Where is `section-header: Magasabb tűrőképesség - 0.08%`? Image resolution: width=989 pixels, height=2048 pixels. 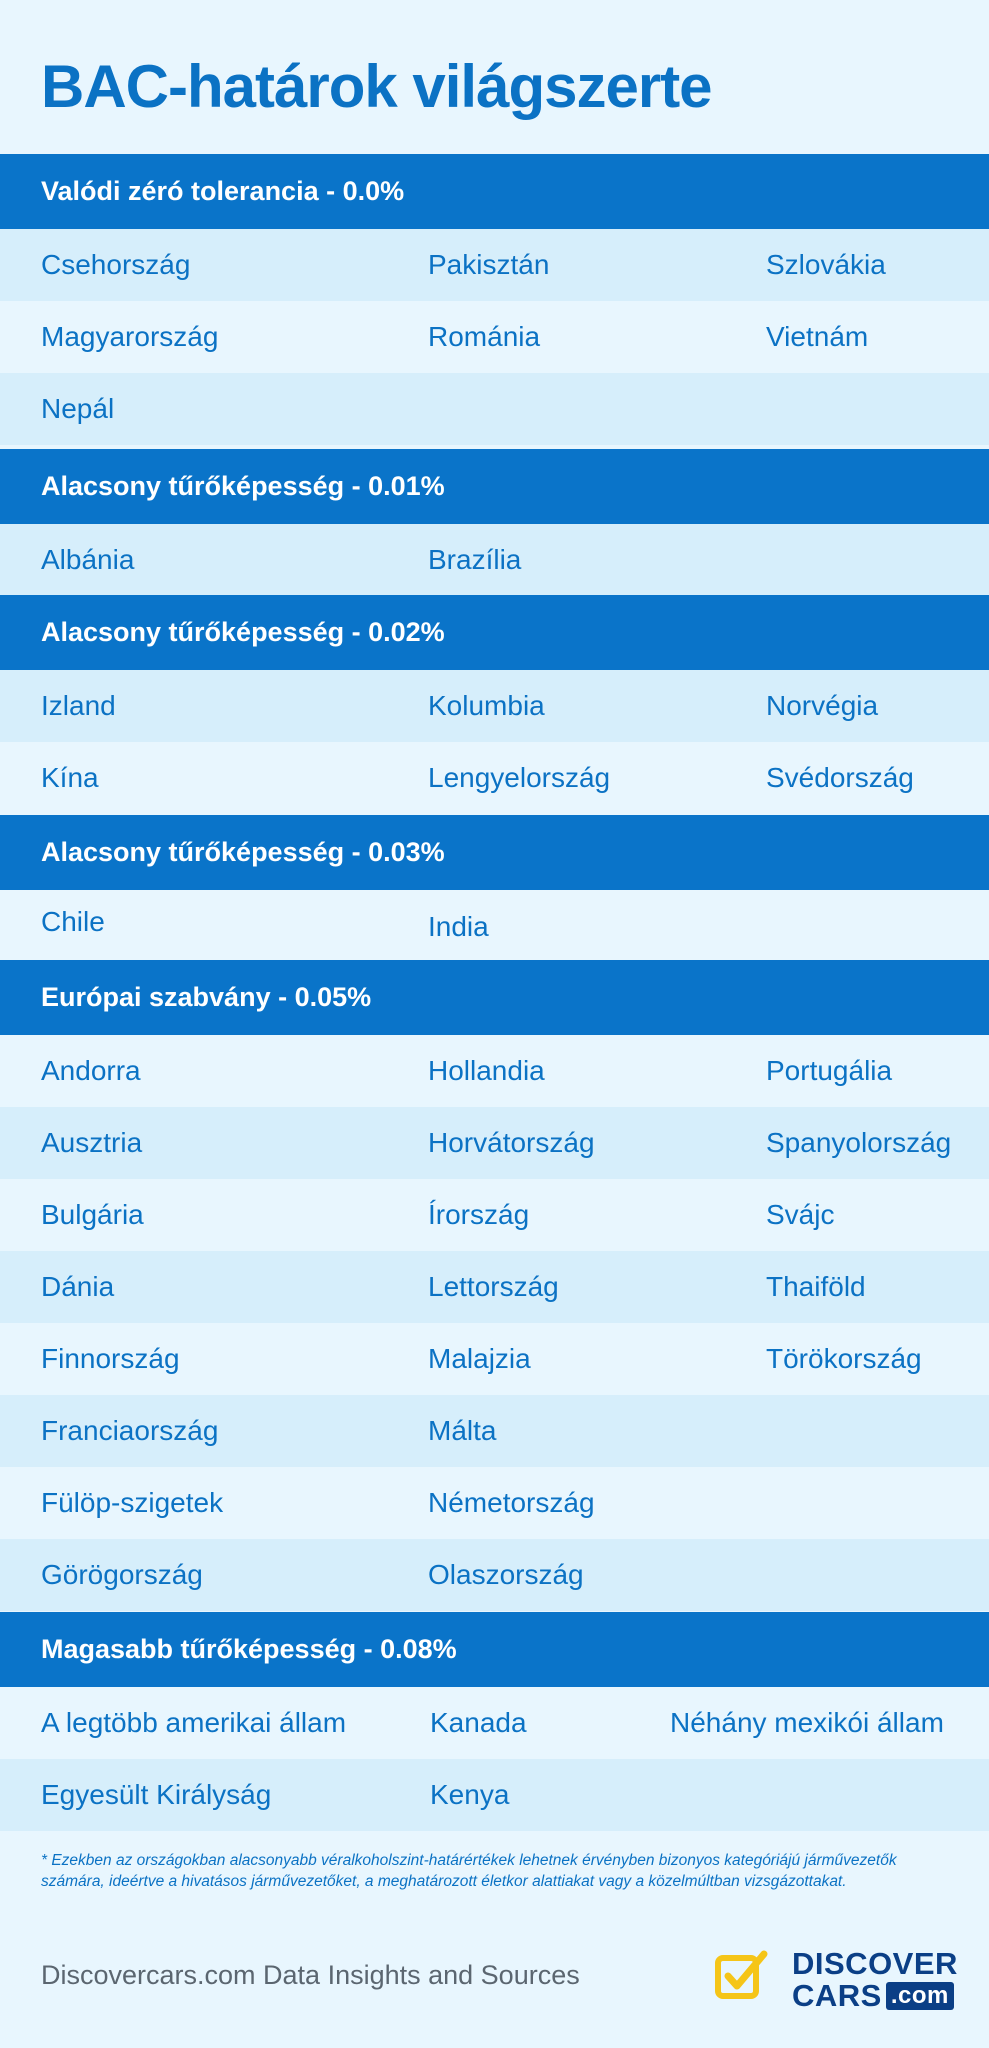
section-header: Magasabb tűrőképesség - 0.08% is located at coordinates (494, 1649).